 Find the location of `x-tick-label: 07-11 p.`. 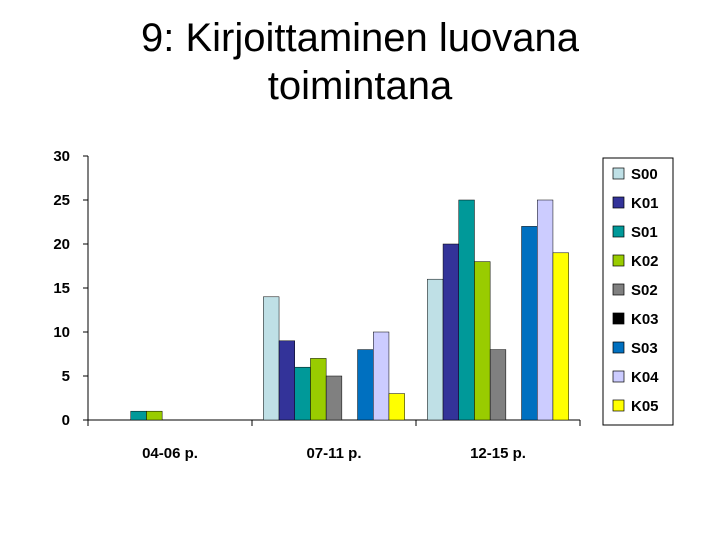

x-tick-label: 07-11 p. is located at coordinates (333, 453).